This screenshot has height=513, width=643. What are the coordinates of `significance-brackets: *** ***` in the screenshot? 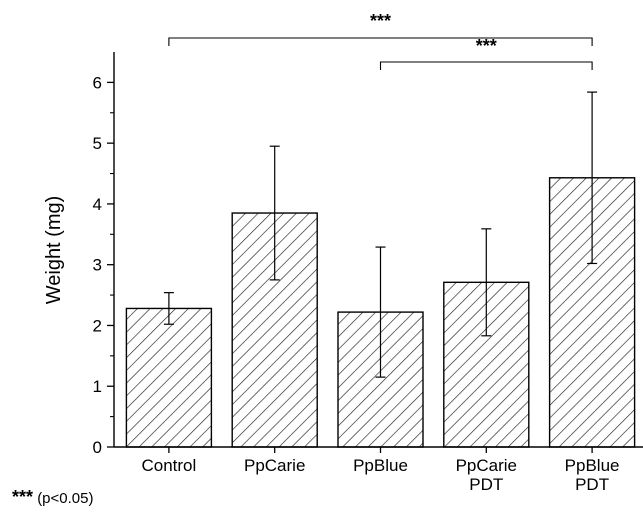 It's located at (380, 40).